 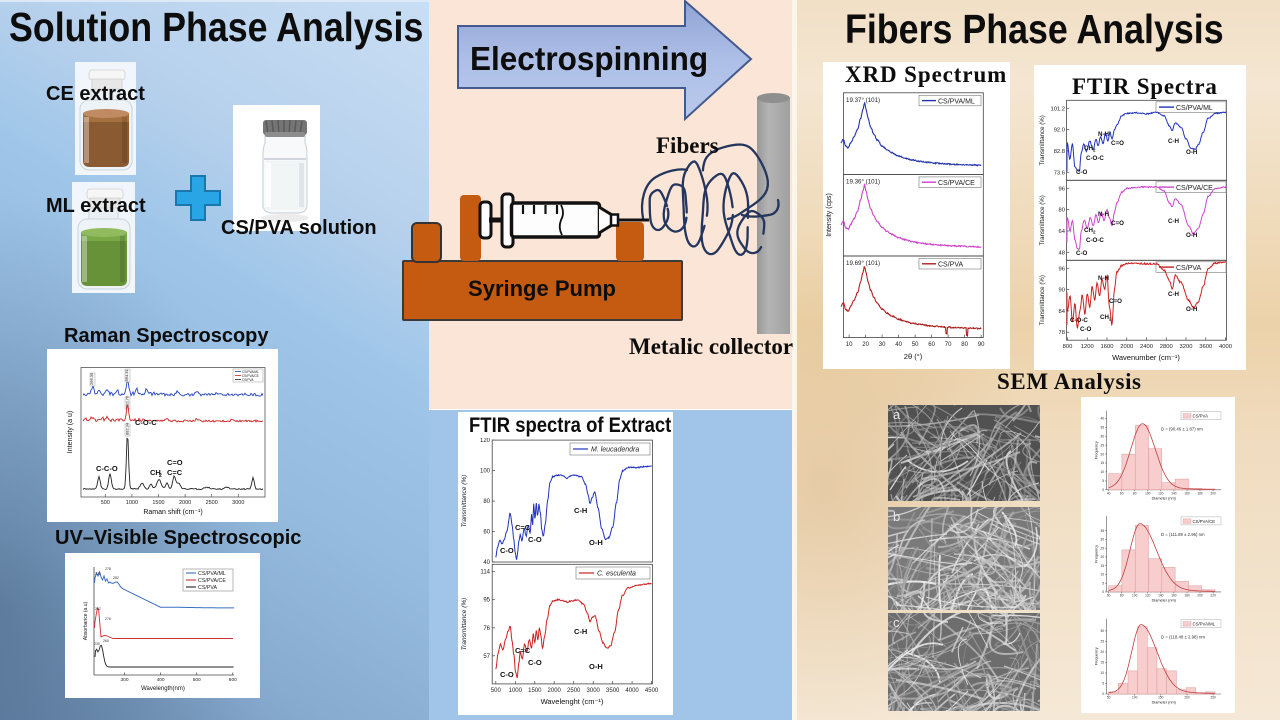 I want to click on svg-text: 882.34, so click(x=127, y=428).